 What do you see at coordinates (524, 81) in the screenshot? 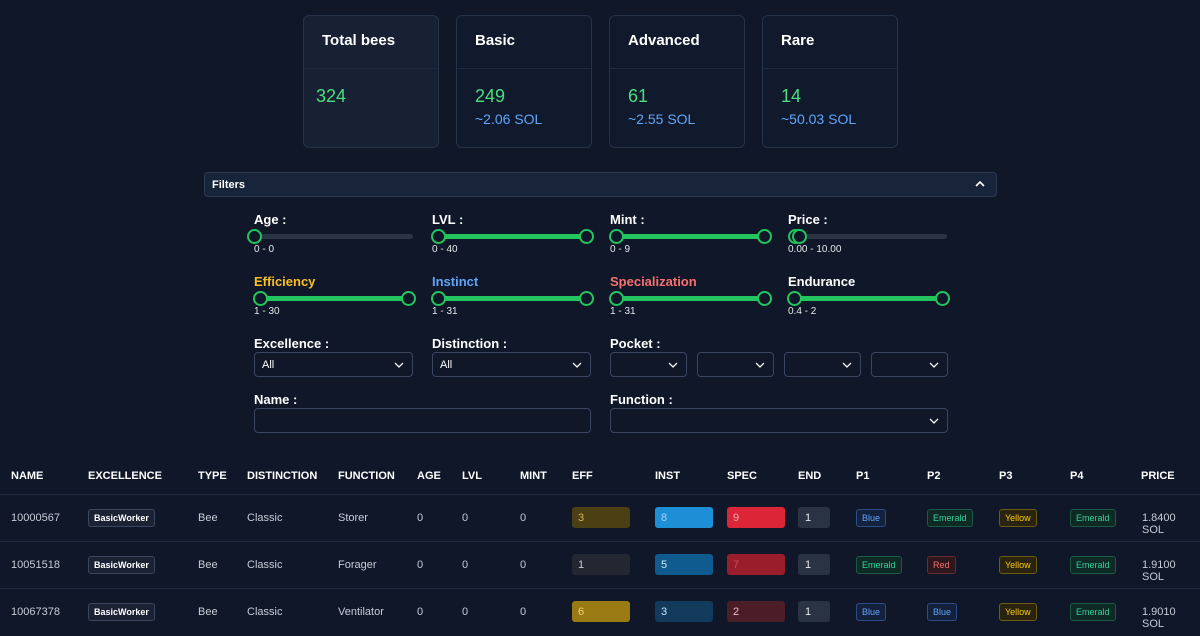
I see `stat-card-basic: Basic 249 ~2.06 SOL` at bounding box center [524, 81].